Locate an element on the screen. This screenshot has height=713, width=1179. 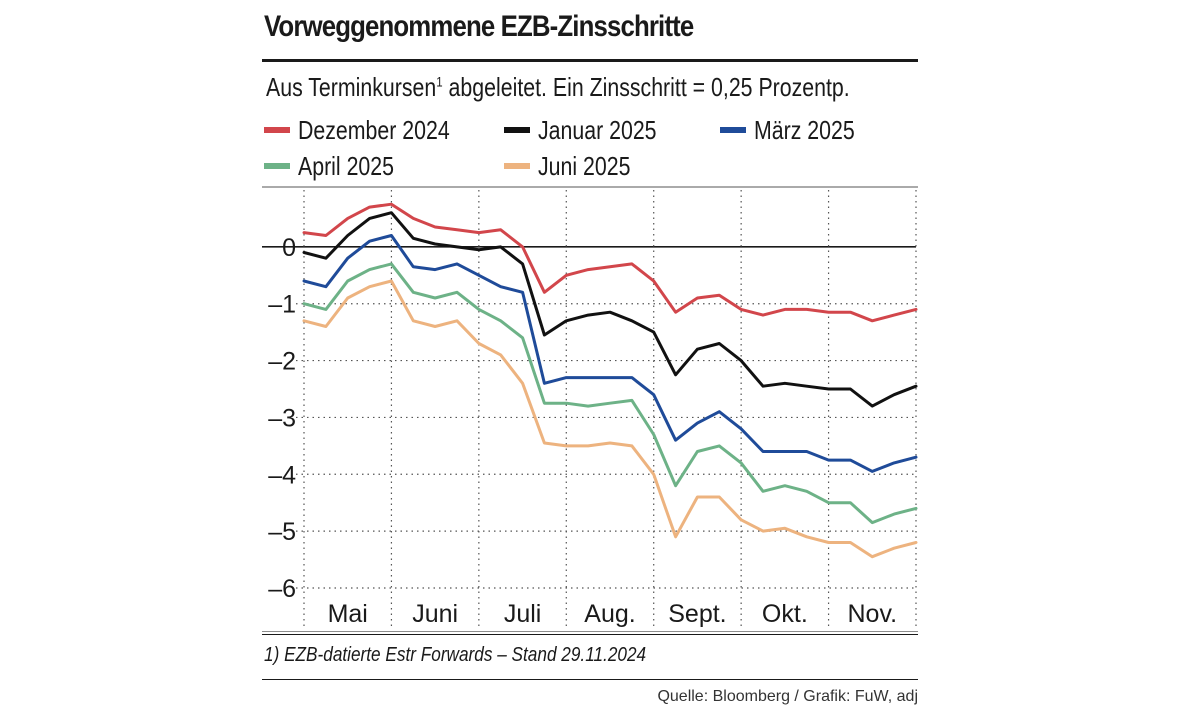
legend-swatch-jan2025 is located at coordinates (517, 130).